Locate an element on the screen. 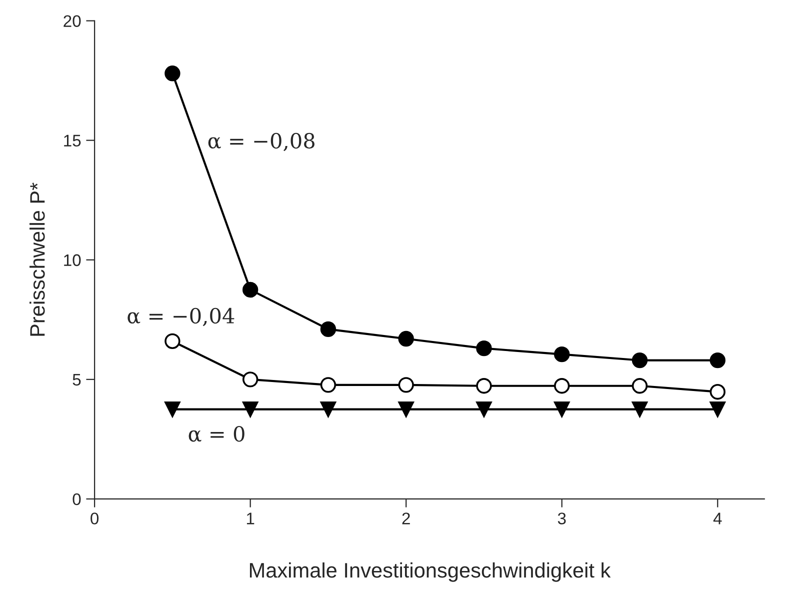 The image size is (788, 594). x-tick-label: 1 is located at coordinates (250, 518).